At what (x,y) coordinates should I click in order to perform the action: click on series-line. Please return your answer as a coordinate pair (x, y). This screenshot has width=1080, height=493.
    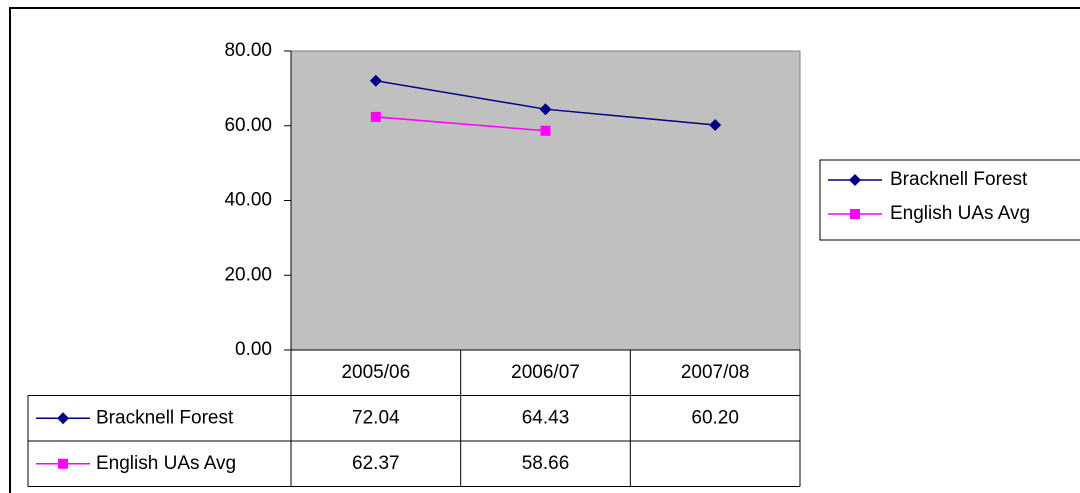
    Looking at the image, I should click on (460, 124).